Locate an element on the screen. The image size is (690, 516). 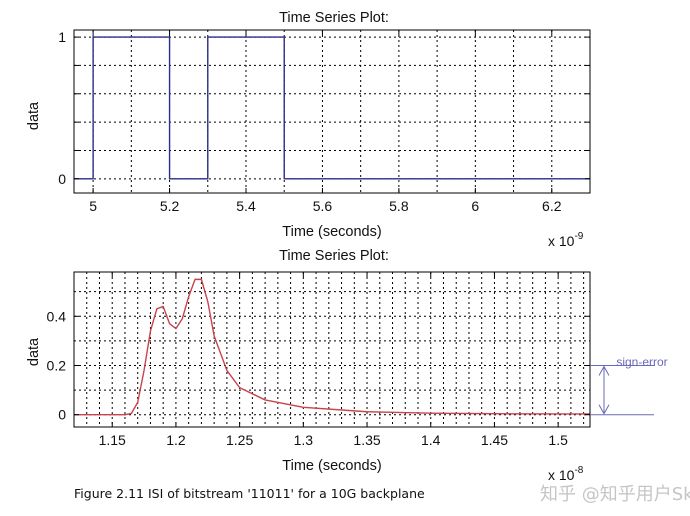
x-tick-label: 1.2 is located at coordinates (176, 440).